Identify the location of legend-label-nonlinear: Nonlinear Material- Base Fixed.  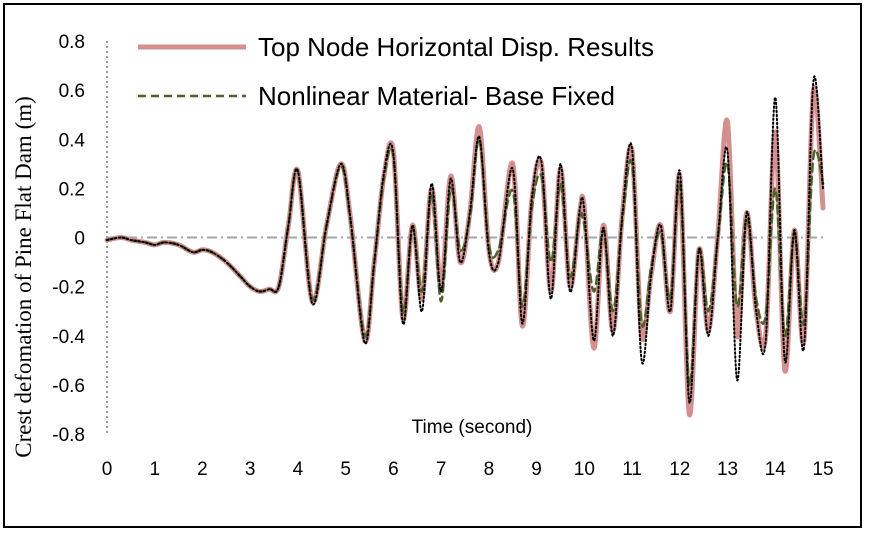
(436, 96).